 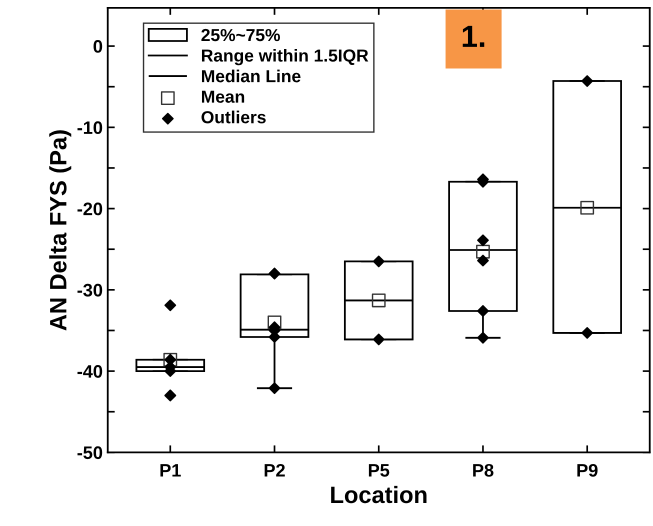 I want to click on legend-label: Outliers, so click(x=234, y=117).